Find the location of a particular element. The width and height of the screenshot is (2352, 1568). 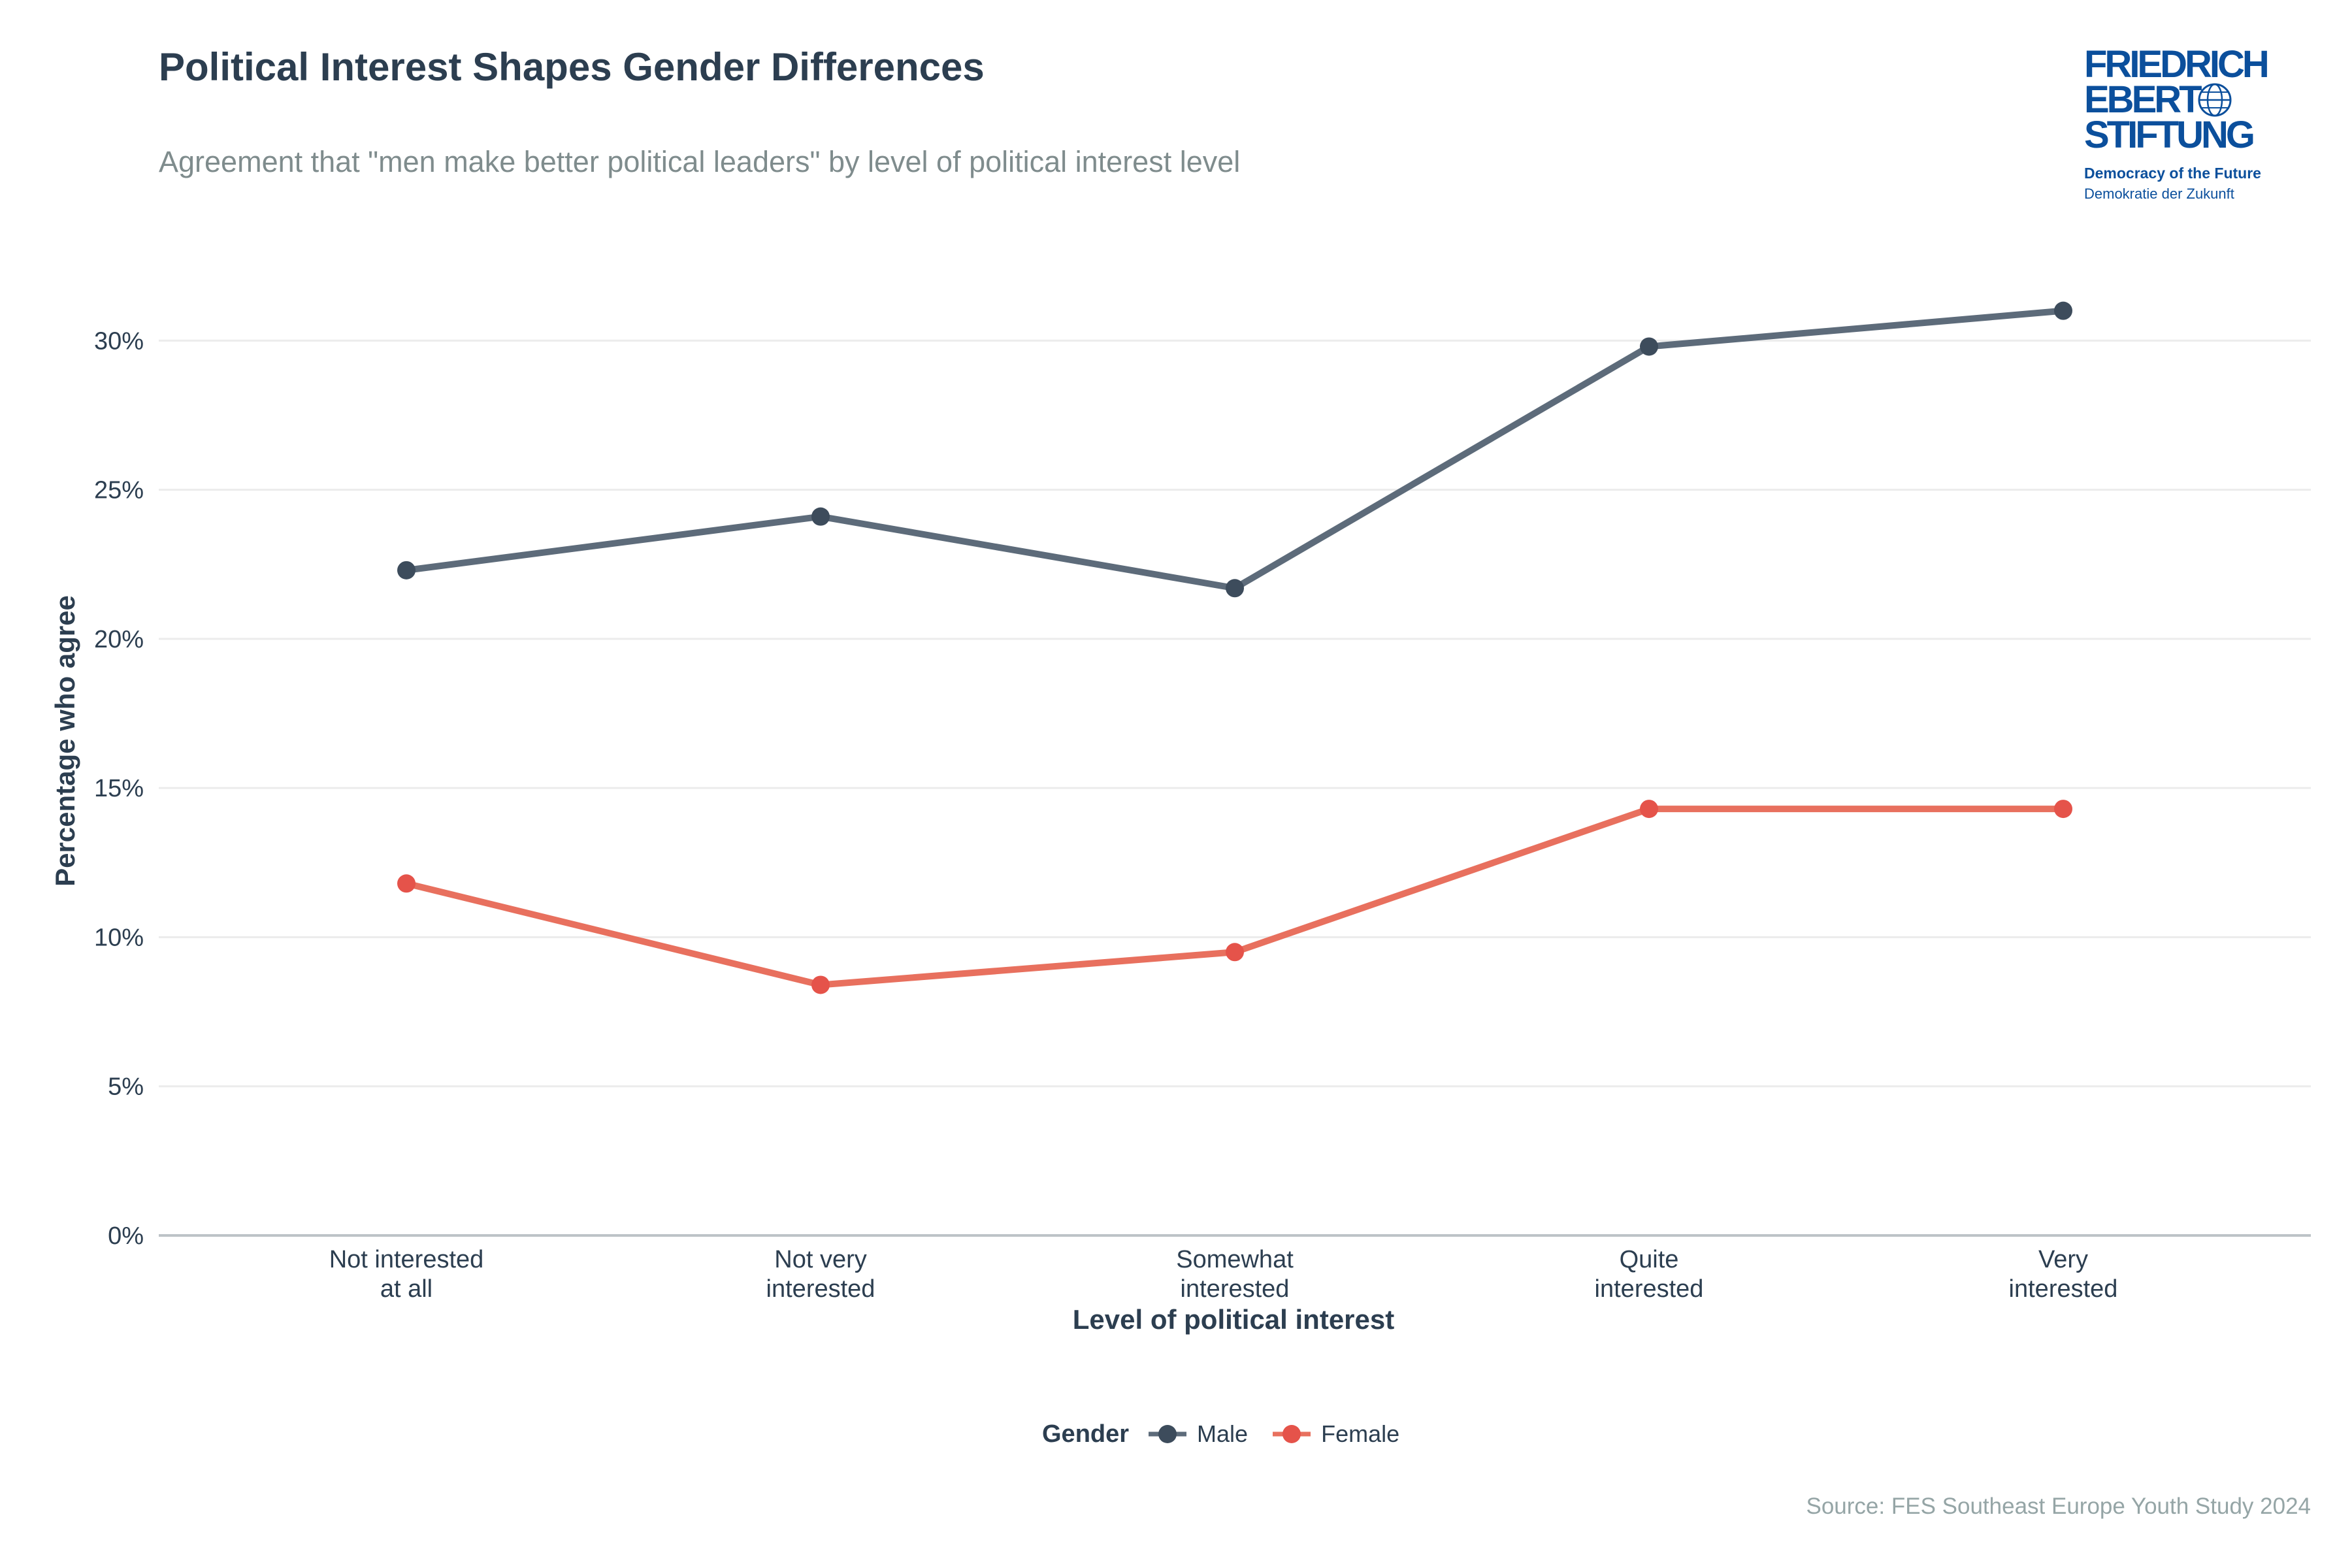

x-tick-label-0: Not interested at all is located at coordinates (406, 1274).